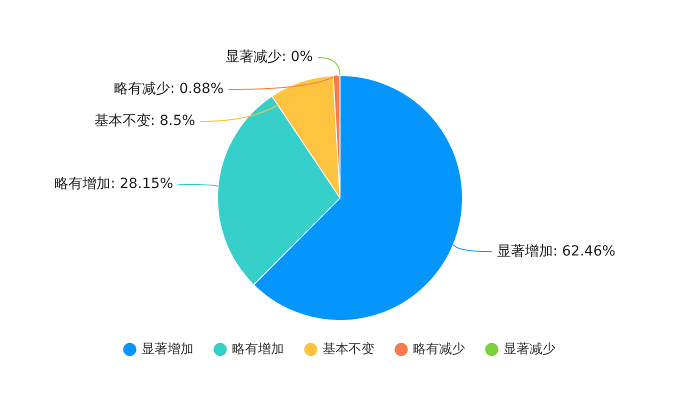 The width and height of the screenshot is (680, 408). I want to click on data-label: 略有增加: 28.15%, so click(114, 184).